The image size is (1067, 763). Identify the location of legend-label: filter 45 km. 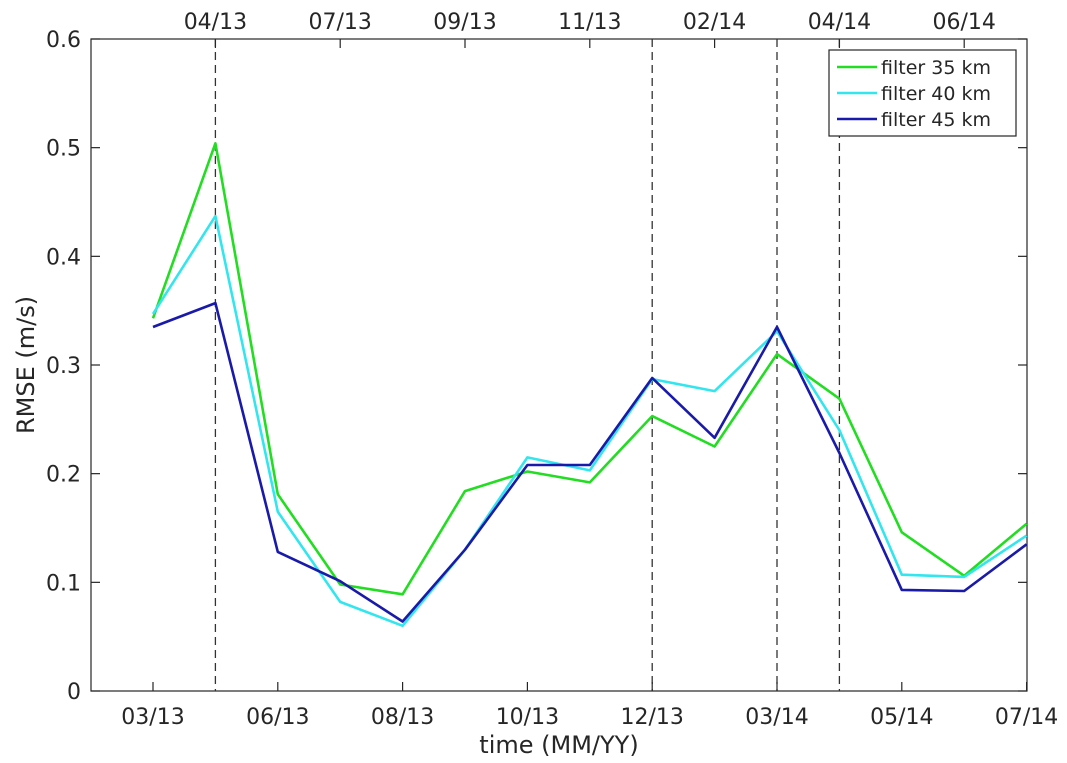
(936, 120).